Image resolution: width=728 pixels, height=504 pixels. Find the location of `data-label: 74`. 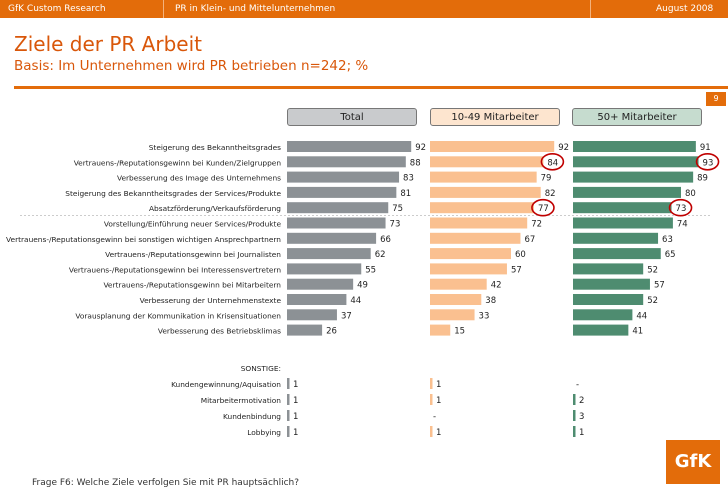

data-label: 74 is located at coordinates (682, 225).